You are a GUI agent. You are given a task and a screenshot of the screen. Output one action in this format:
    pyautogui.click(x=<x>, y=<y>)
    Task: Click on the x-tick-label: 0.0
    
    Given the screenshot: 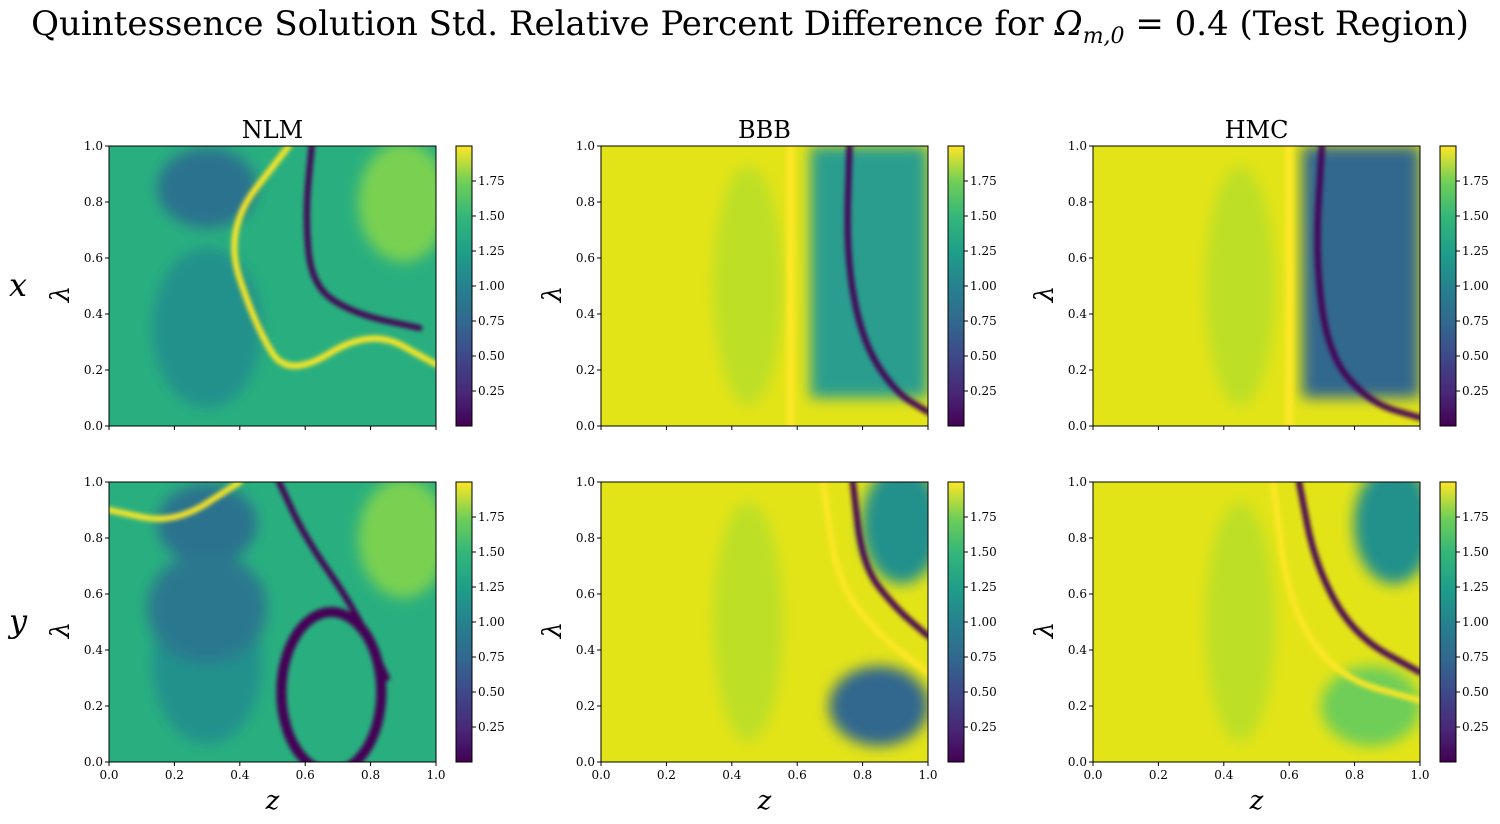 What is the action you would take?
    pyautogui.click(x=600, y=775)
    